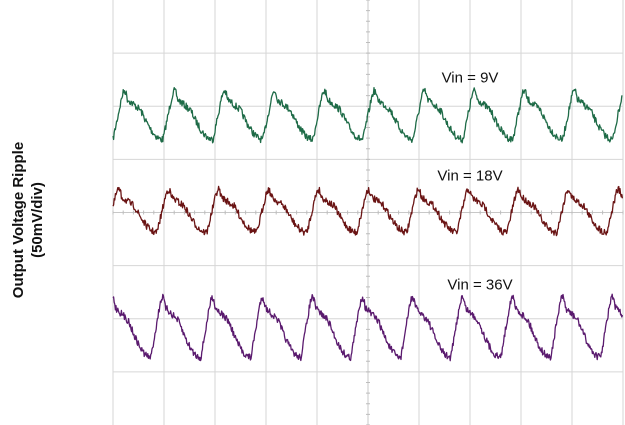  I want to click on y-axis-units: (50mV/div), so click(37, 220).